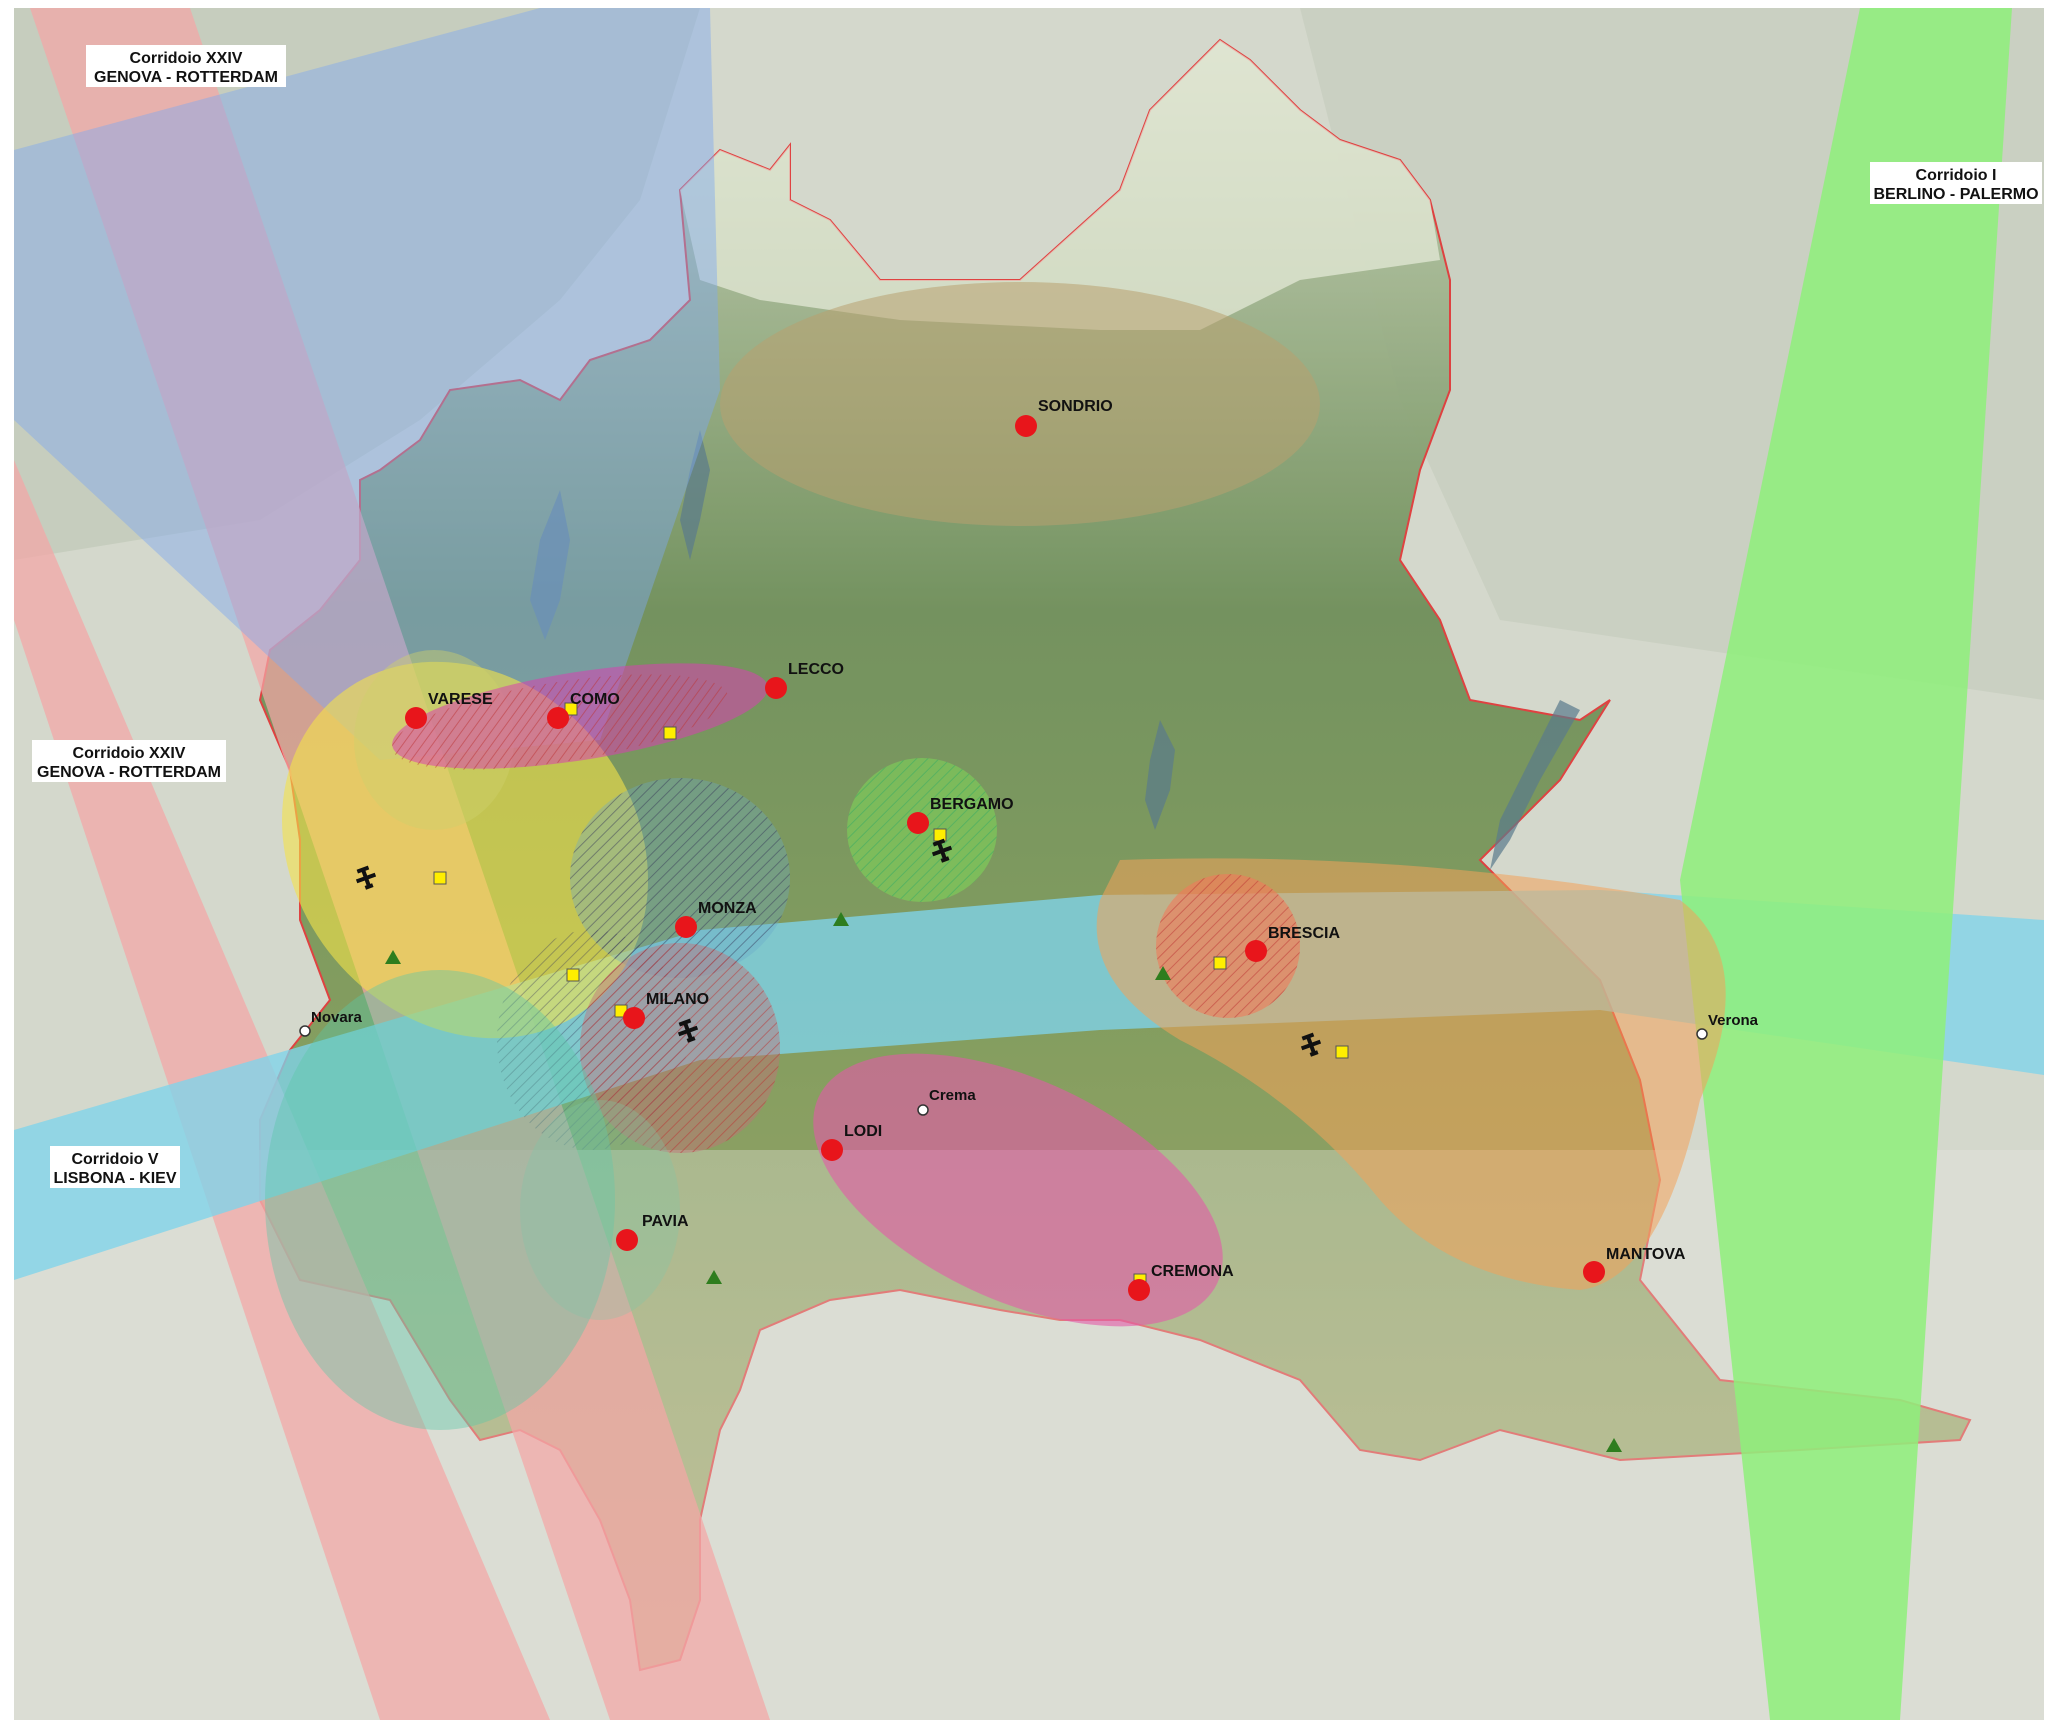 The image size is (2056, 1724). I want to click on capital-milano: MILANO, so click(666, 1010).